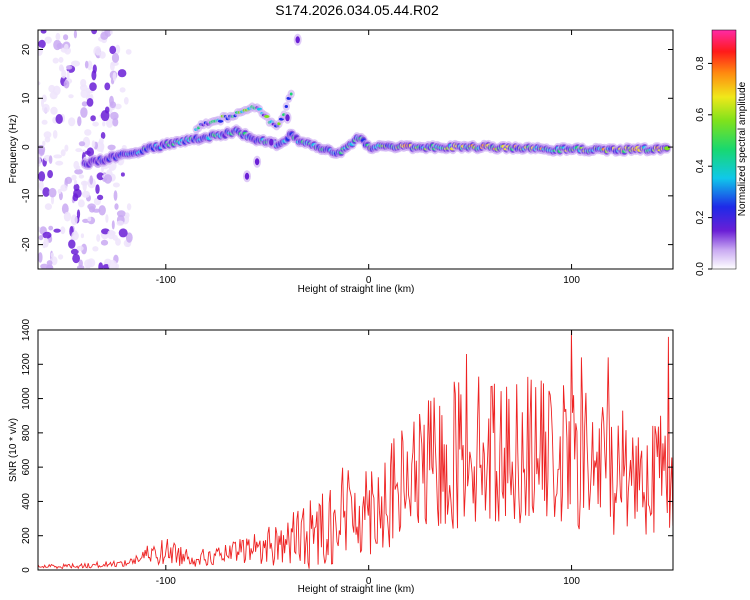 The width and height of the screenshot is (750, 600). Describe the element at coordinates (700, 166) in the screenshot. I see `colorbar-tick-label: 0.4` at that location.